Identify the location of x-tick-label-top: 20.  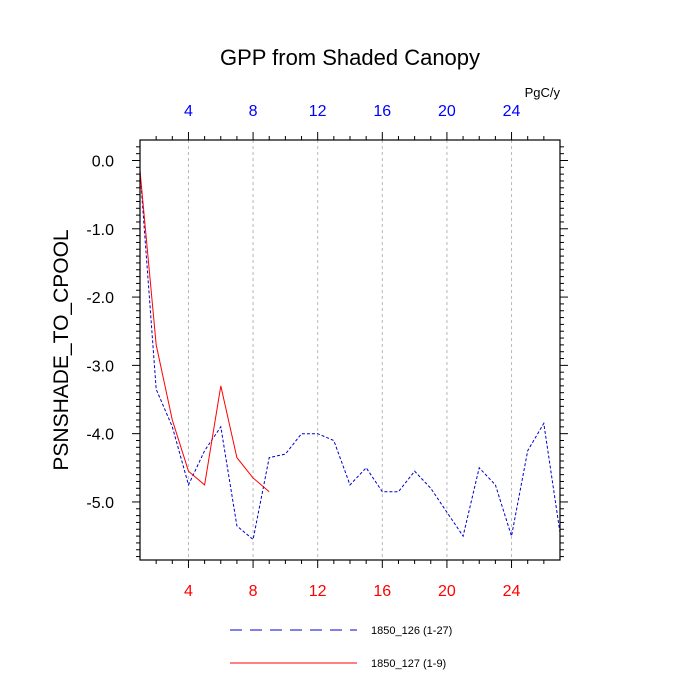
(447, 111).